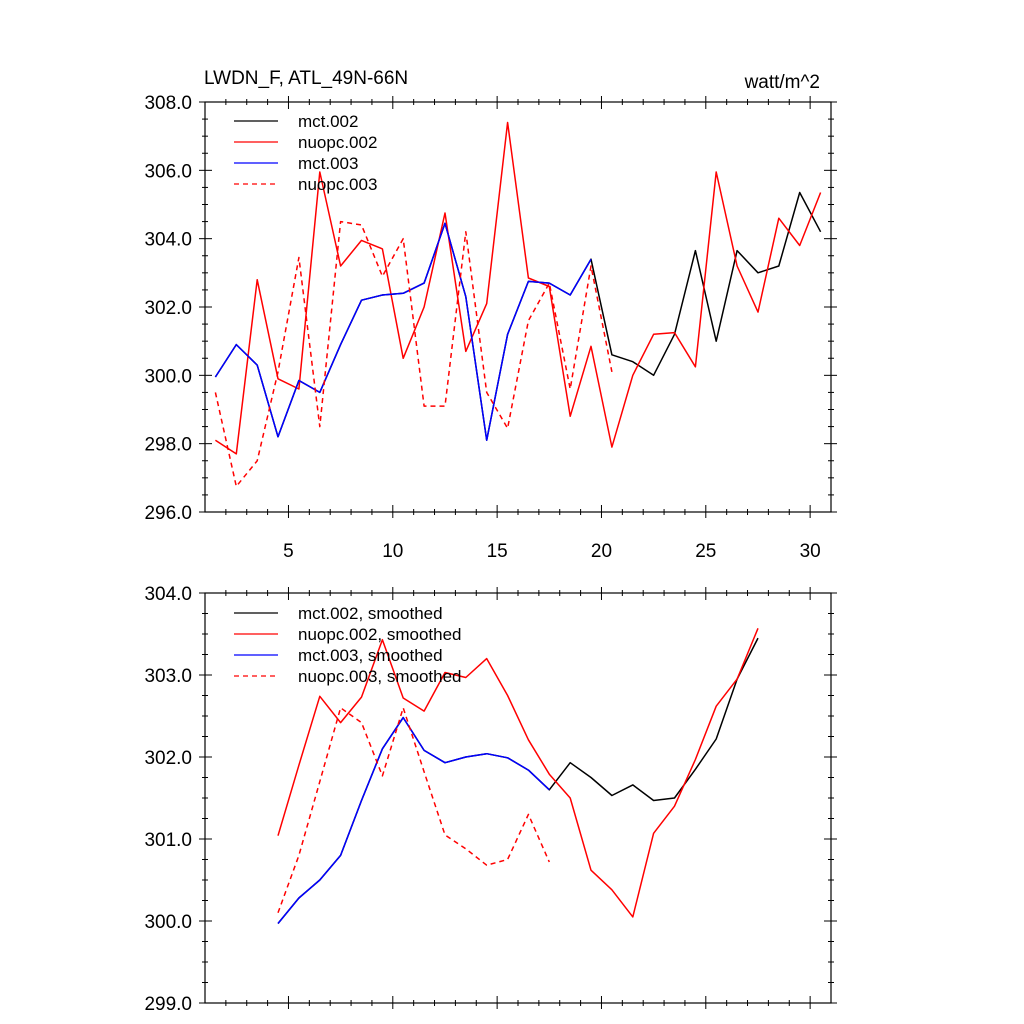 The width and height of the screenshot is (1024, 1024). Describe the element at coordinates (168, 103) in the screenshot. I see `top-y-tick-label: 308.0` at that location.